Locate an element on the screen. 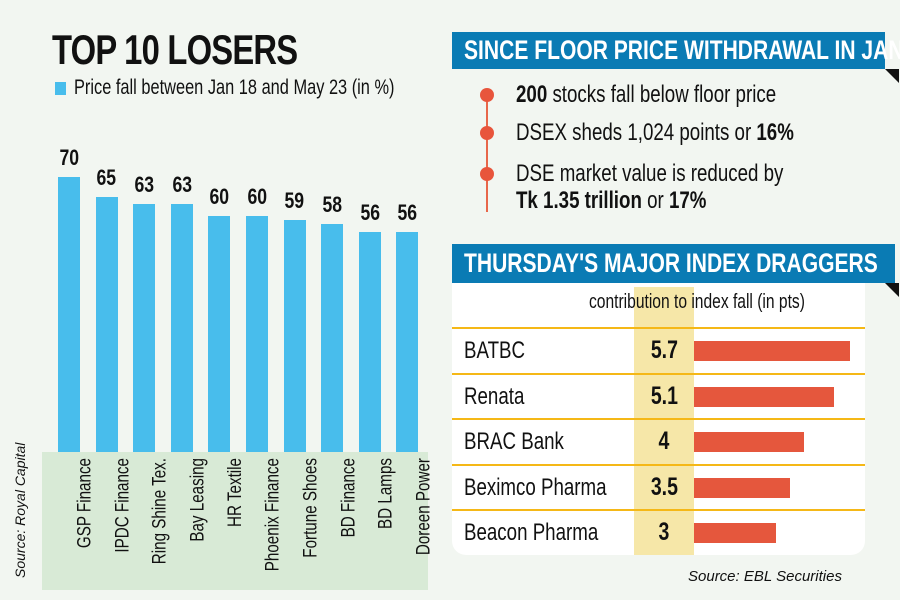 The image size is (900, 600). dragger-name: Renata is located at coordinates (494, 396).